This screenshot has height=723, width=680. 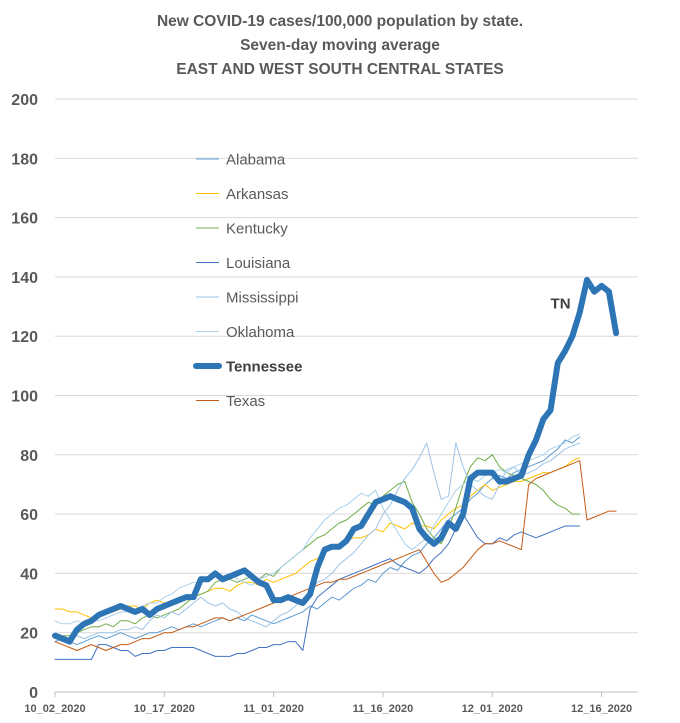 What do you see at coordinates (24, 219) in the screenshot?
I see `y-tick-label-160: 160` at bounding box center [24, 219].